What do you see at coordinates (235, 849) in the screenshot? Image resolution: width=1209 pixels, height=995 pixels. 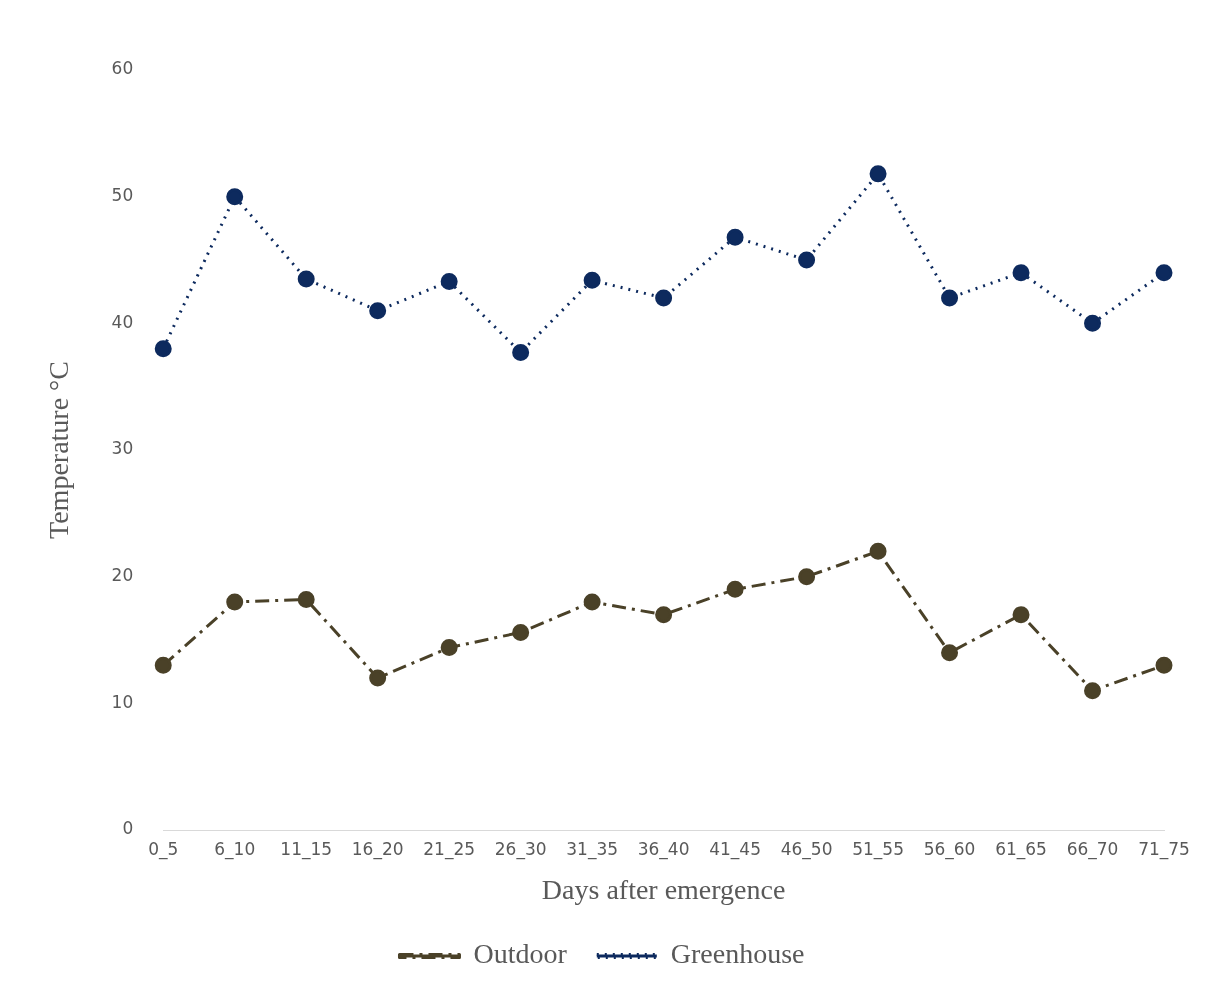 I see `x-tick-label: 6_10` at bounding box center [235, 849].